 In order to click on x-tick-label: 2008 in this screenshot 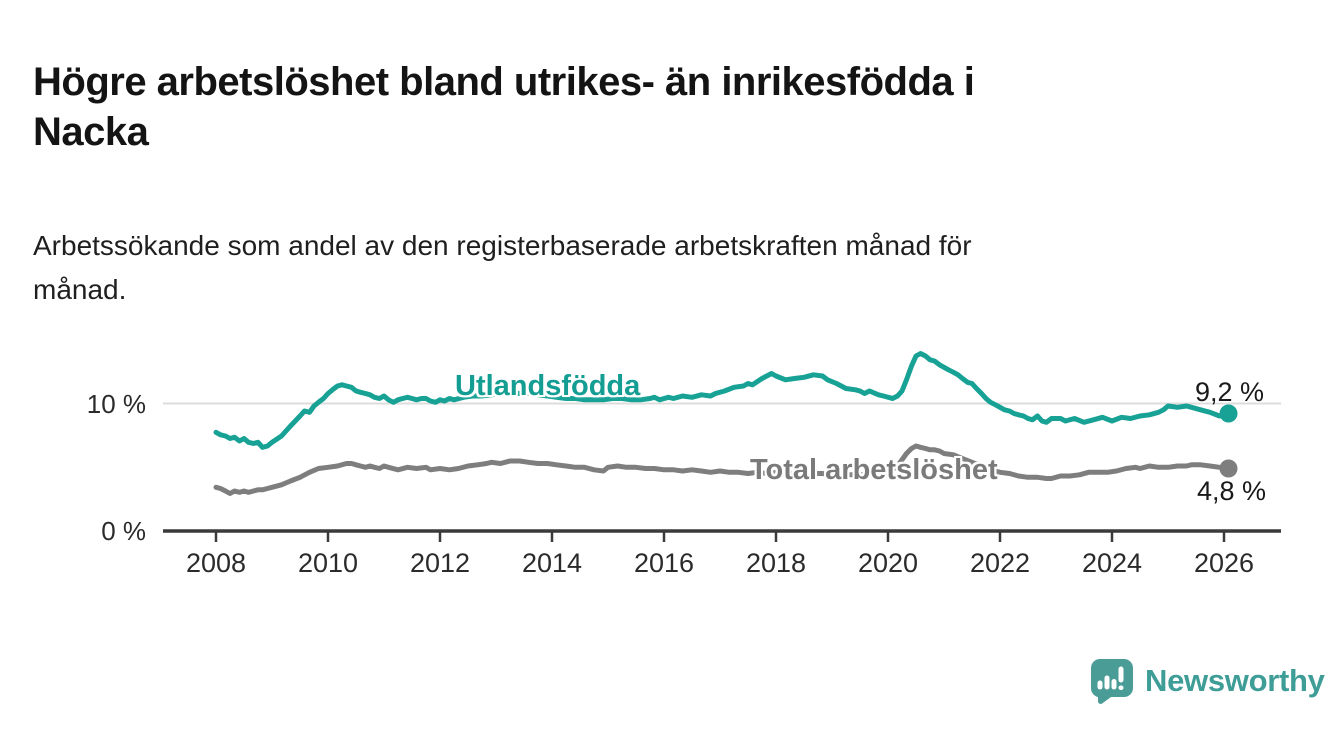, I will do `click(216, 563)`.